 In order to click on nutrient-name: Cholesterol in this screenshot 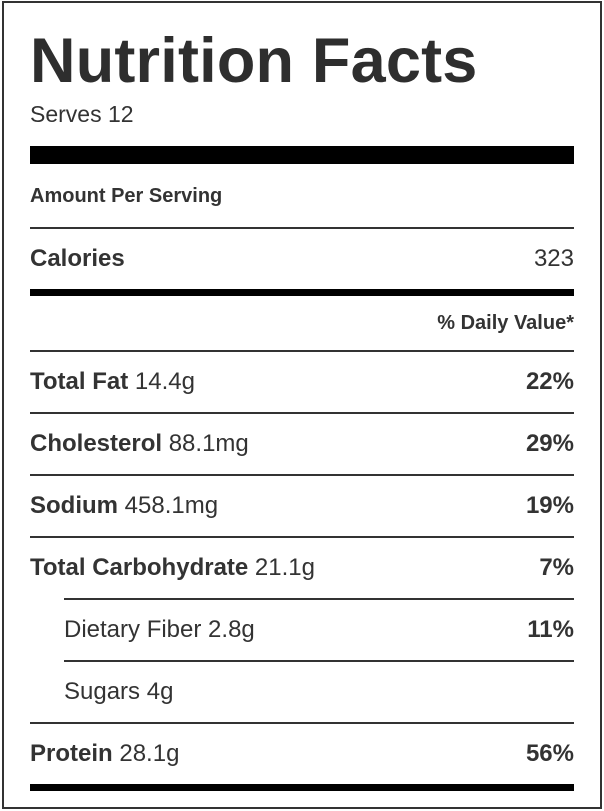, I will do `click(96, 443)`.